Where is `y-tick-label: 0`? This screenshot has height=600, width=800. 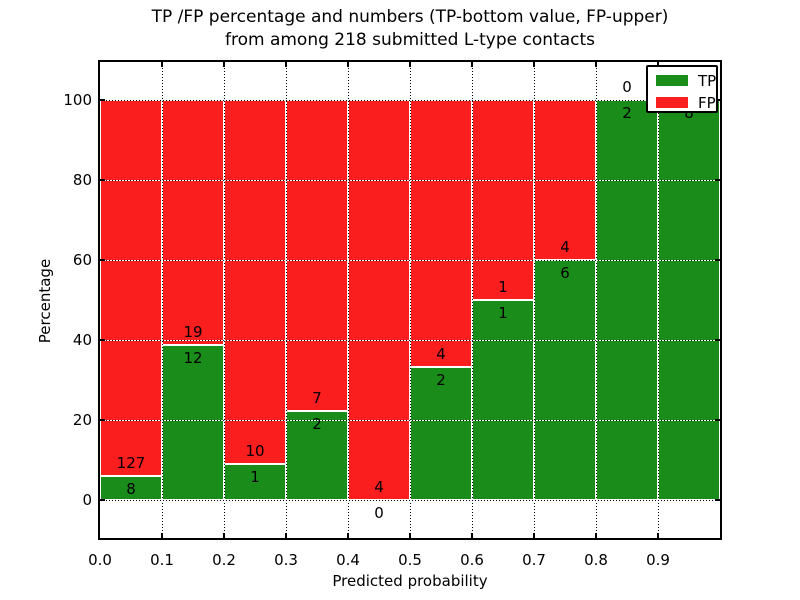 y-tick-label: 0 is located at coordinates (87, 500).